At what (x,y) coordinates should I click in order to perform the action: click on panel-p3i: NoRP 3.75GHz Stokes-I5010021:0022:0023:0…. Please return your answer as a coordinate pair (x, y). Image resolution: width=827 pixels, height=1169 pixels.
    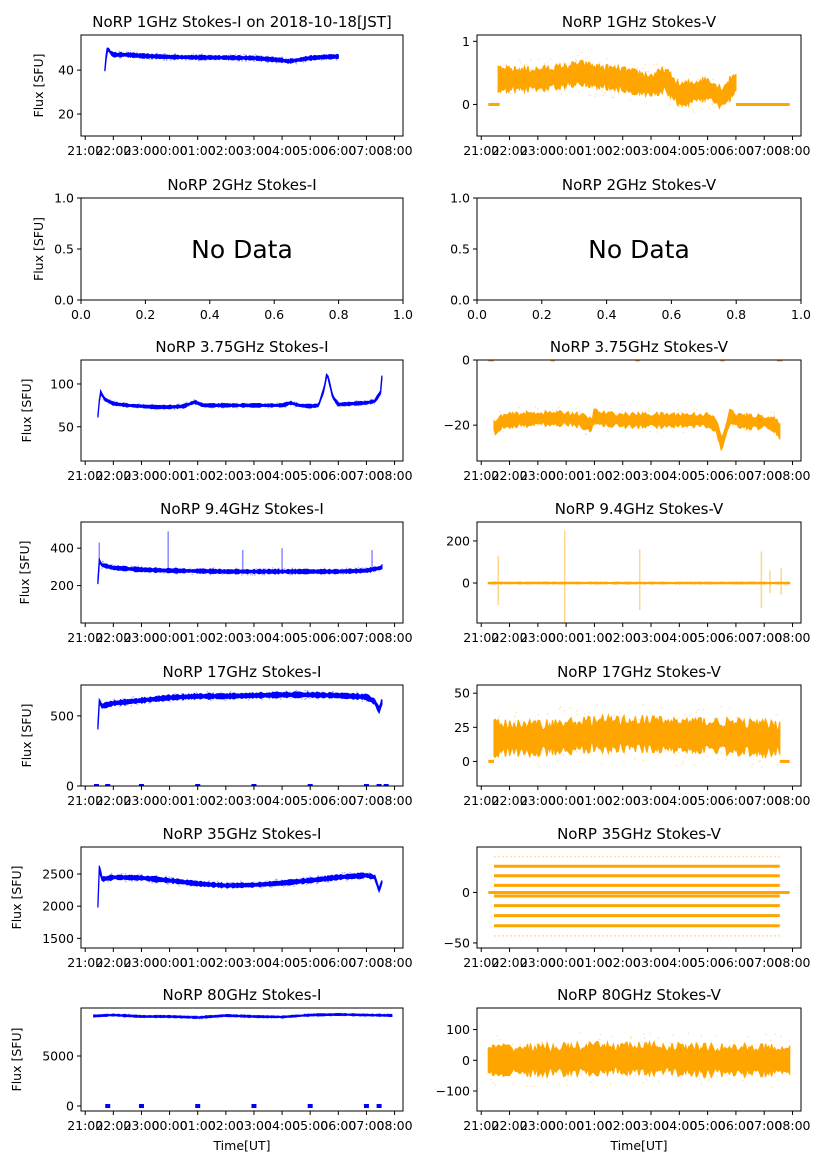
    Looking at the image, I should click on (216, 410).